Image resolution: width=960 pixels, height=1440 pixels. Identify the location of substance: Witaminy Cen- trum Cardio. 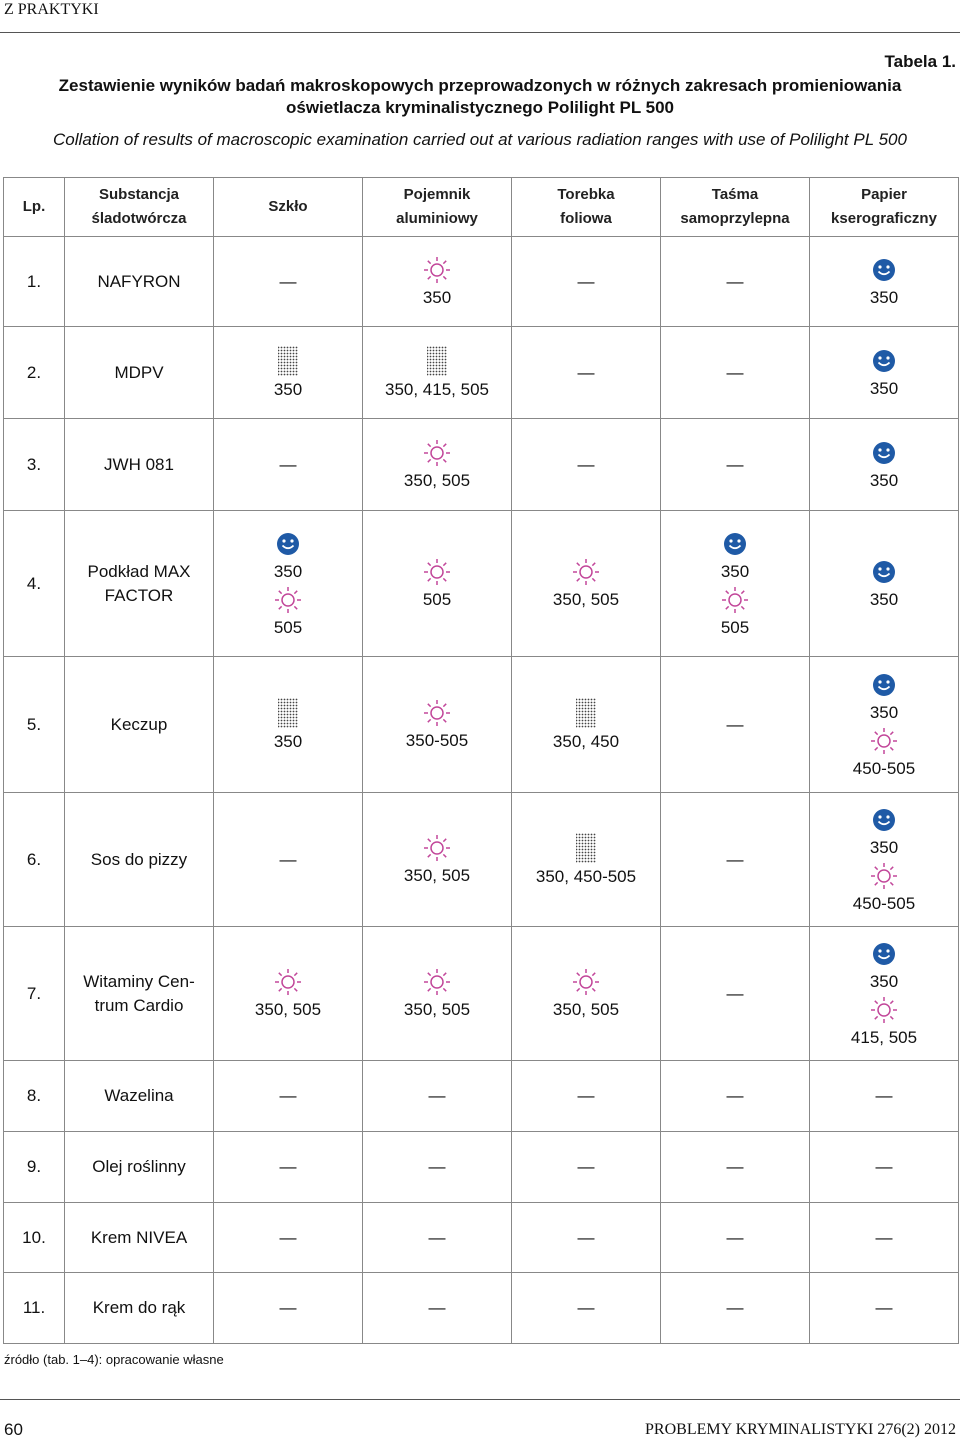
(139, 993).